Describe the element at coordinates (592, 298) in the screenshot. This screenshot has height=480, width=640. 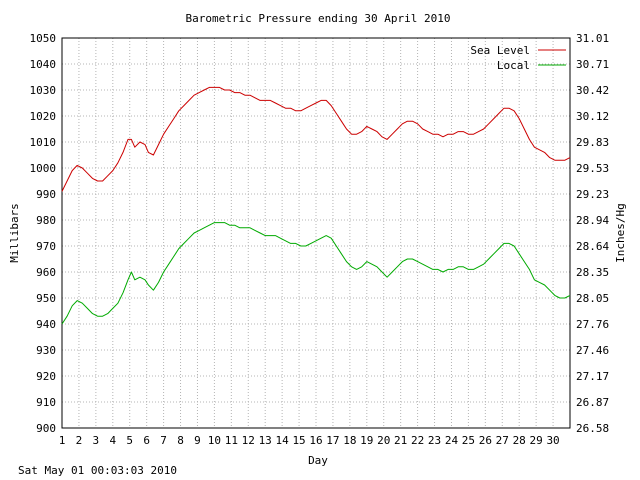
I see `y2-tick-label: 28.05` at that location.